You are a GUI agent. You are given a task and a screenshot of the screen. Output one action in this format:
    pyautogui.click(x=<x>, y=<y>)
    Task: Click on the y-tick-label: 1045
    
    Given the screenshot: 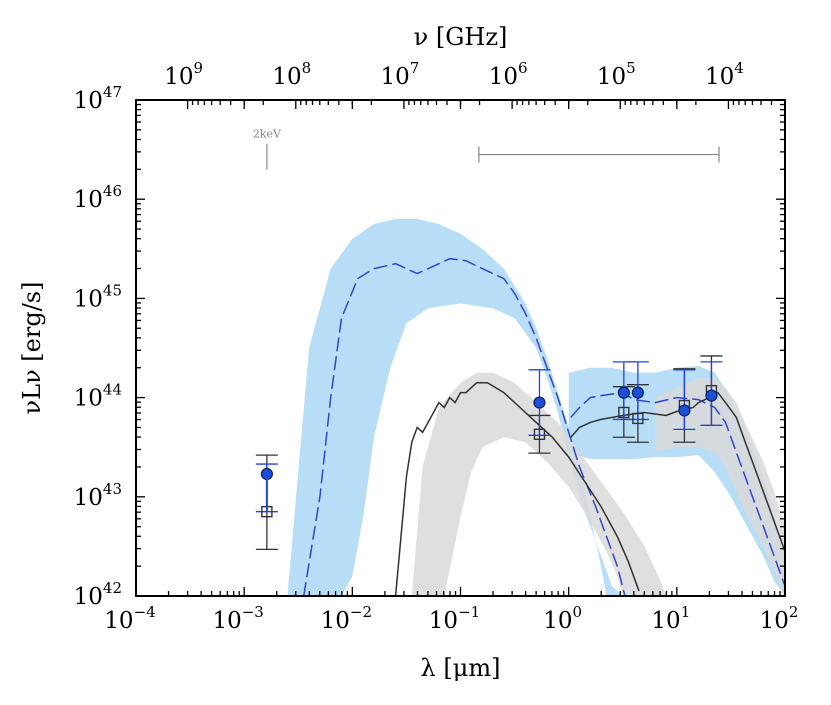 What is the action you would take?
    pyautogui.click(x=98, y=296)
    